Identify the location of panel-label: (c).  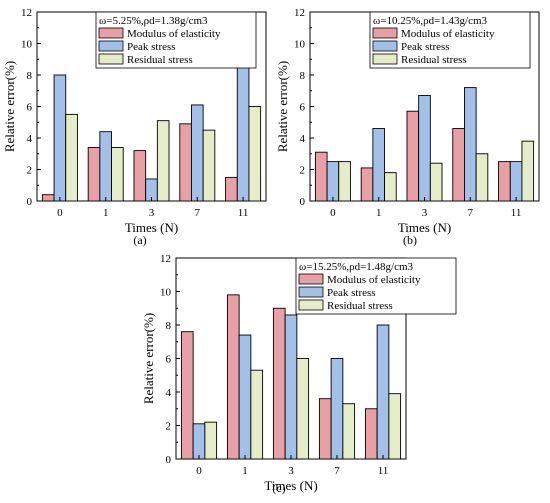
(278, 488).